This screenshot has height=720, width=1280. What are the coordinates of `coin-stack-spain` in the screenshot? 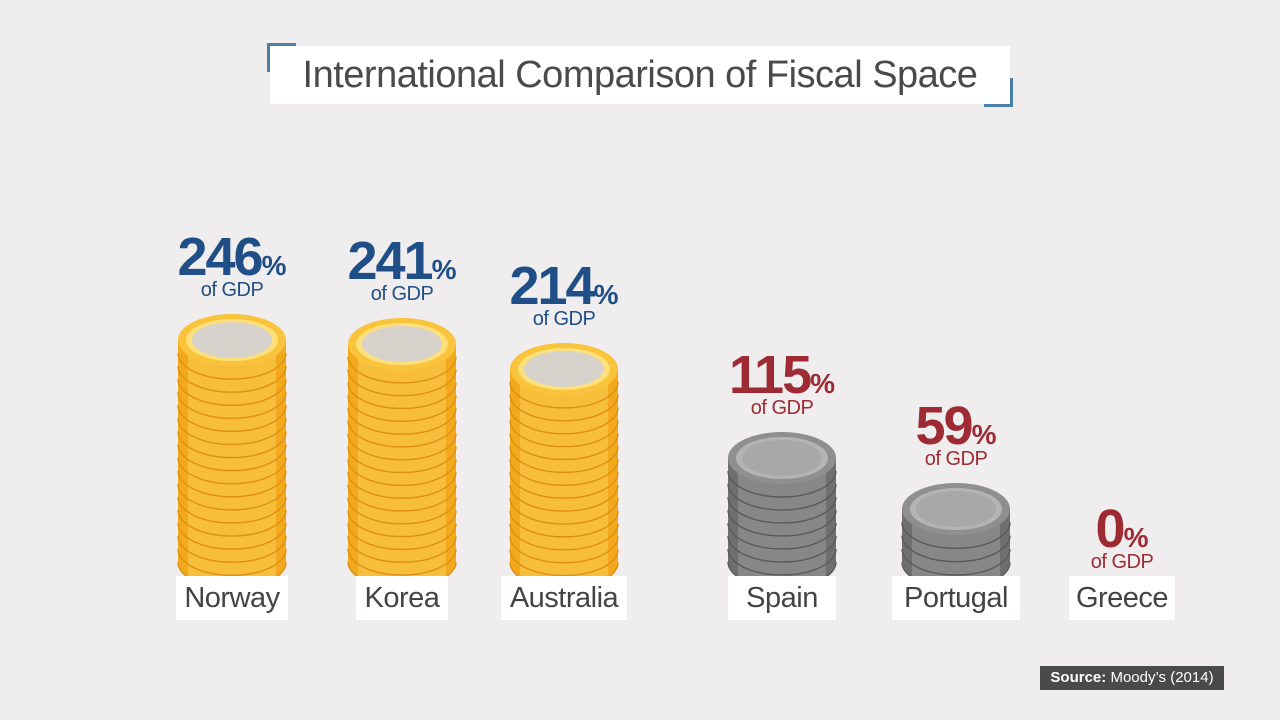 It's located at (782, 513).